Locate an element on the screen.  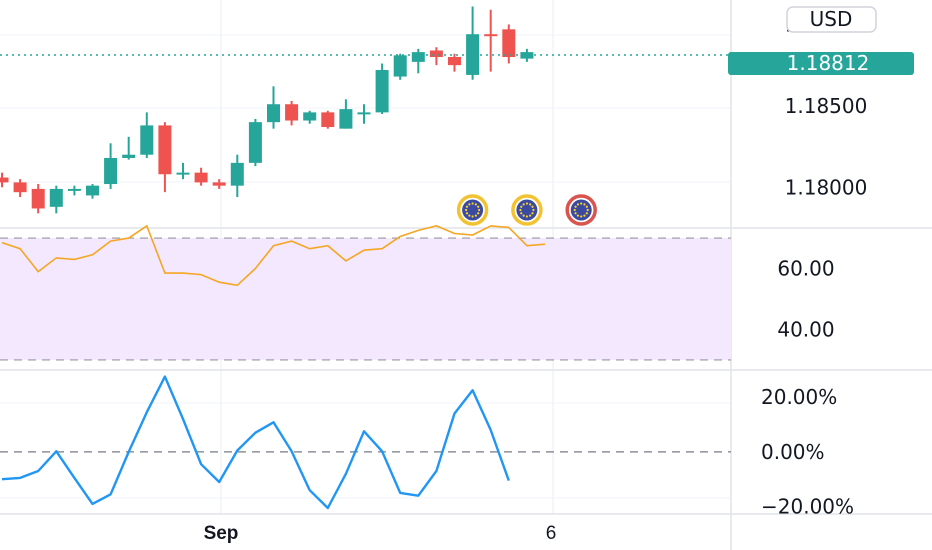
momentum-tick-label: −20.00% is located at coordinates (807, 507).